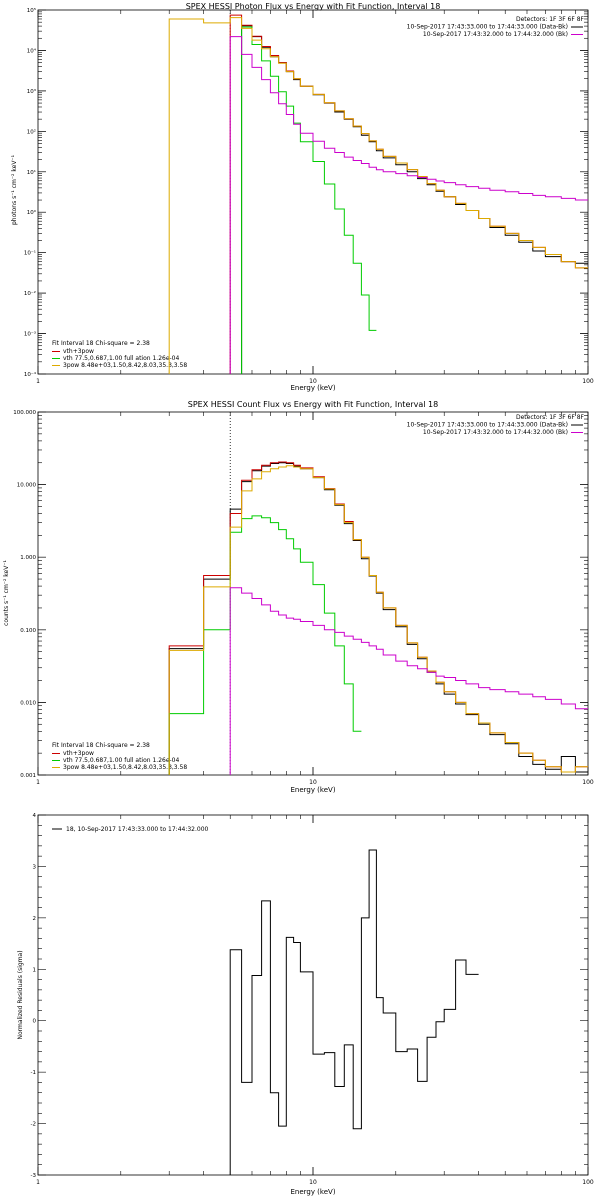  What do you see at coordinates (20, 994) in the screenshot?
I see `y-axis-label: Normalized Residuals (sigma)` at bounding box center [20, 994].